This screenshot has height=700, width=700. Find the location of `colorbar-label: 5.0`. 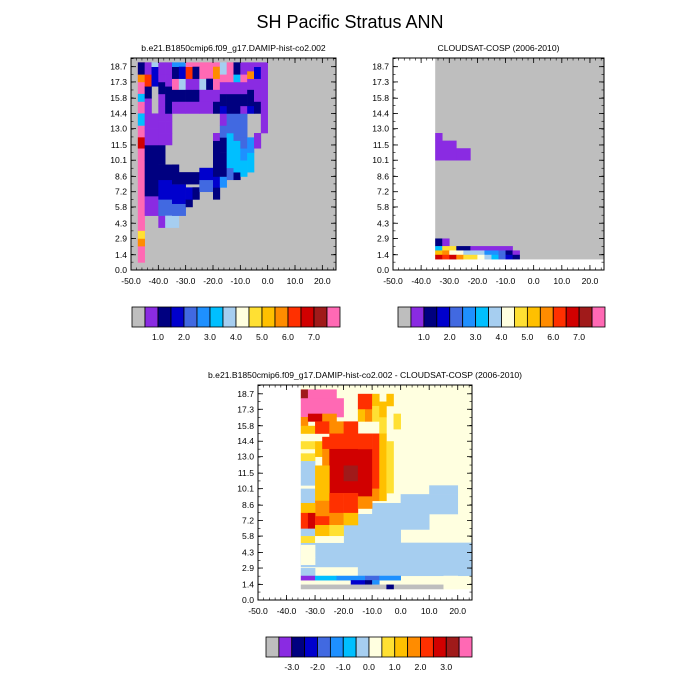

colorbar-label: 5.0 is located at coordinates (527, 337).